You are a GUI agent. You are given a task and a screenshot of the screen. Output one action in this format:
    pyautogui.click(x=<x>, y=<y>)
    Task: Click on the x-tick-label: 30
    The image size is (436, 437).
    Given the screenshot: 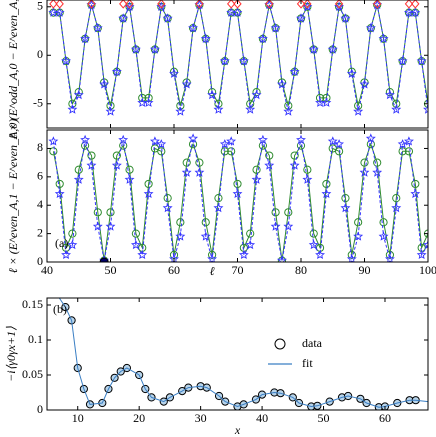 What is the action you would take?
    pyautogui.click(x=201, y=418)
    